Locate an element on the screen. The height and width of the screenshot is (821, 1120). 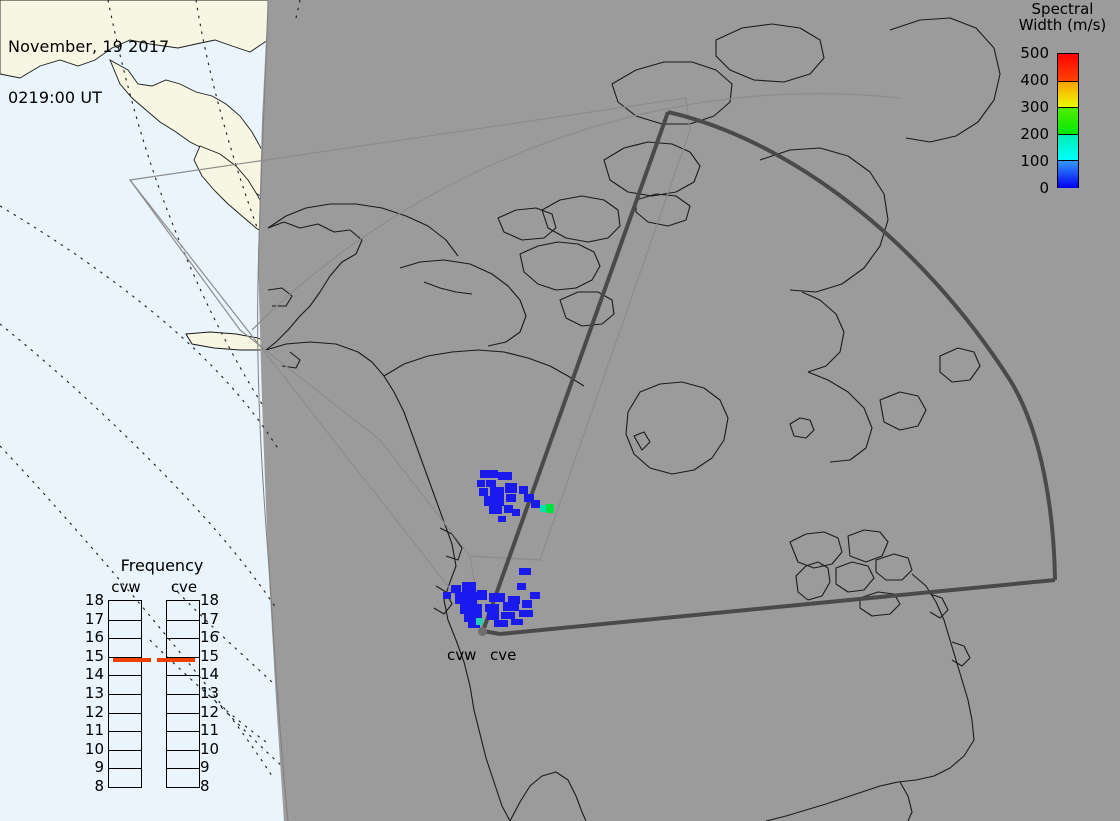
colorbar-tick-300: 300 is located at coordinates (1034, 107).